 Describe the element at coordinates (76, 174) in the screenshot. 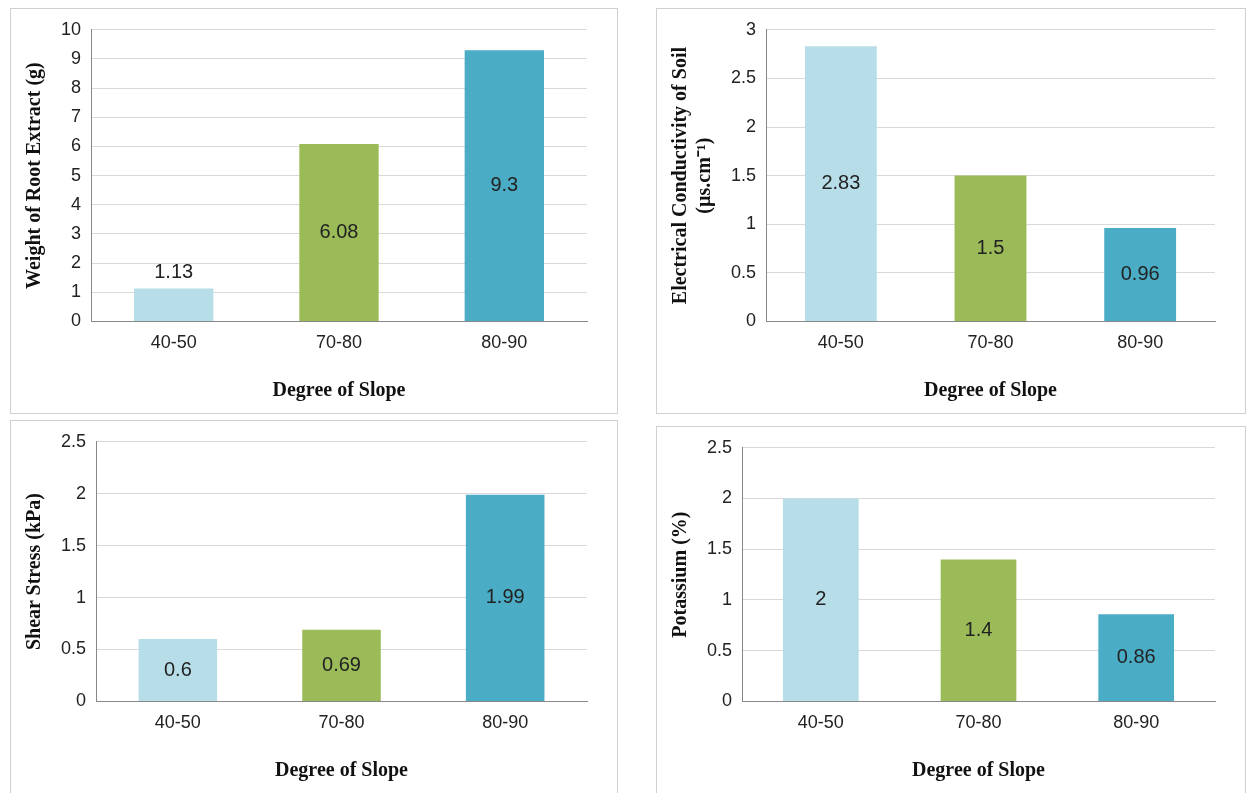

I see `y-tick-label: 5` at that location.